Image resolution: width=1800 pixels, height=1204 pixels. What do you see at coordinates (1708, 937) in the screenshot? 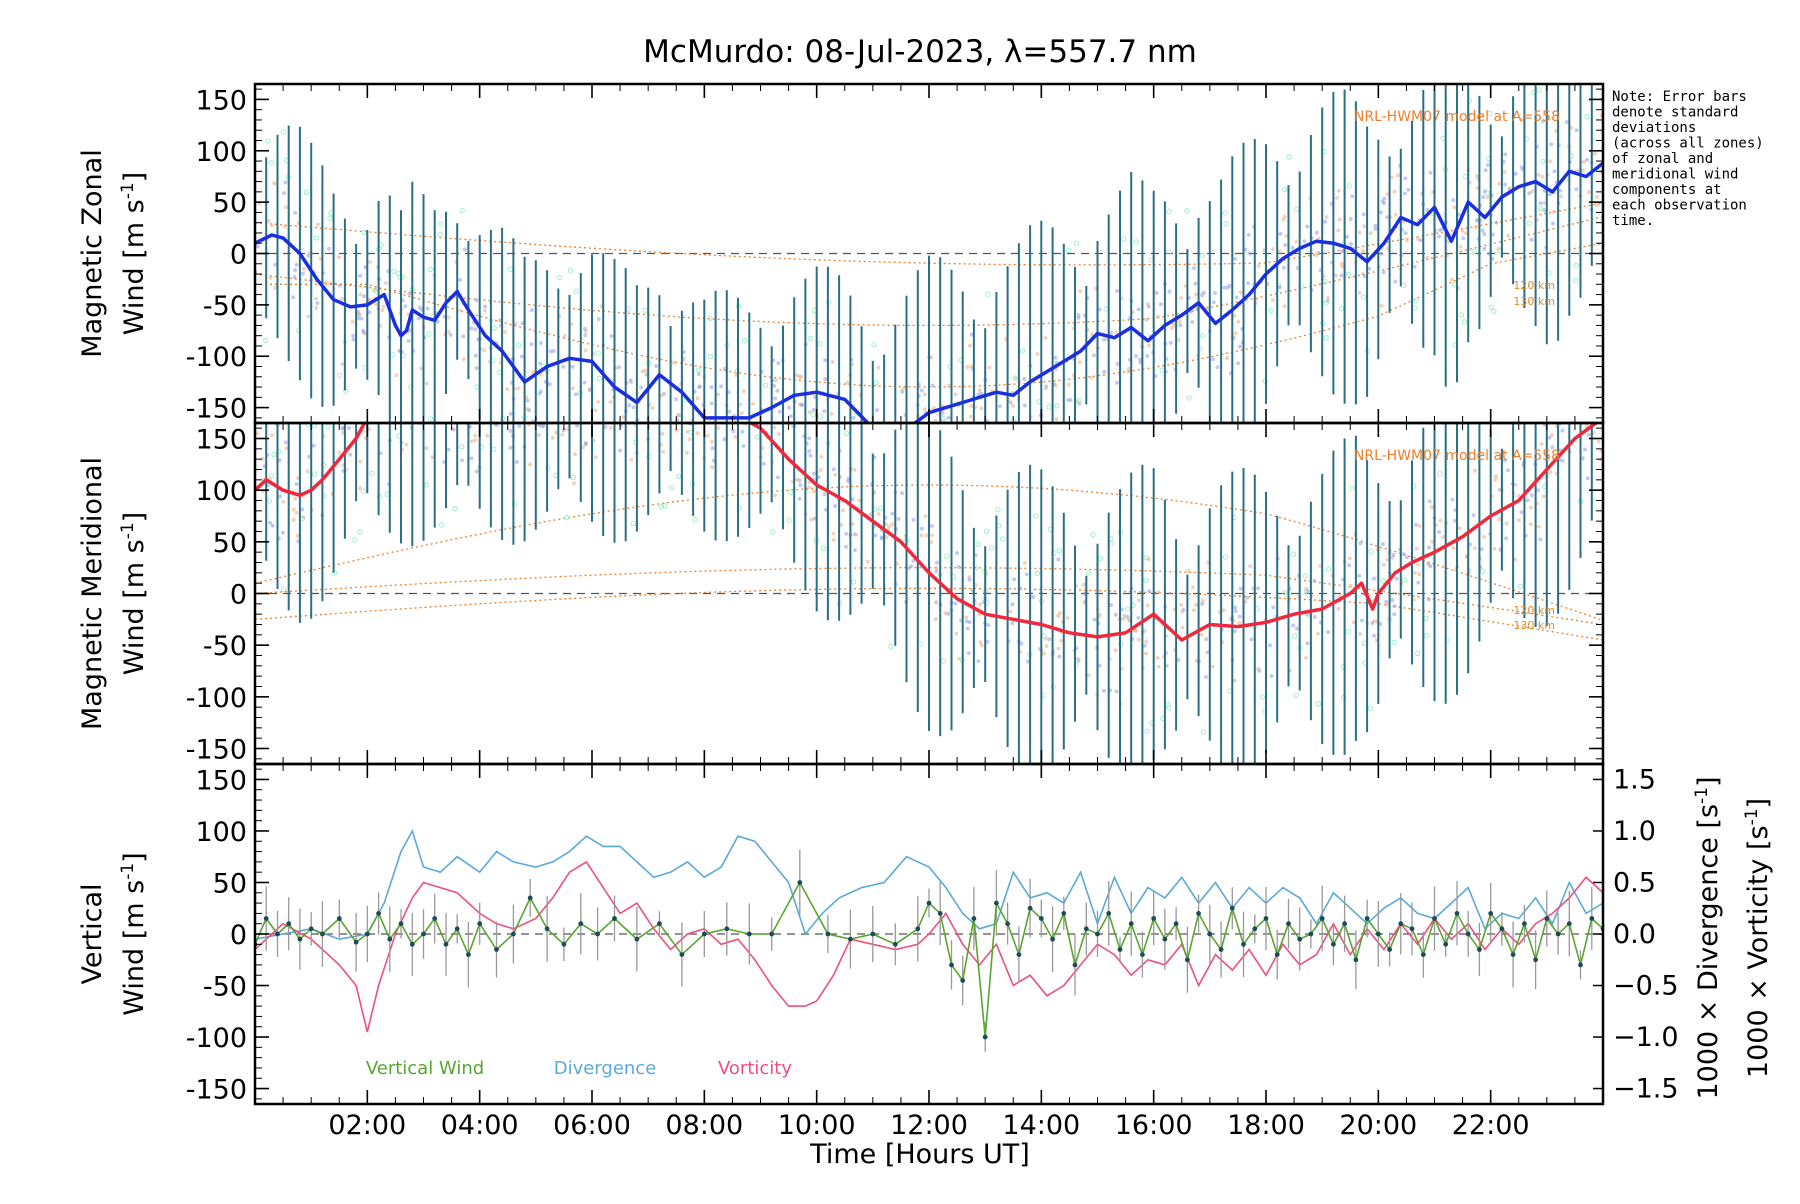
I see `right-axis-label-divergence: 1000 × Divergence [s-1]` at bounding box center [1708, 937].